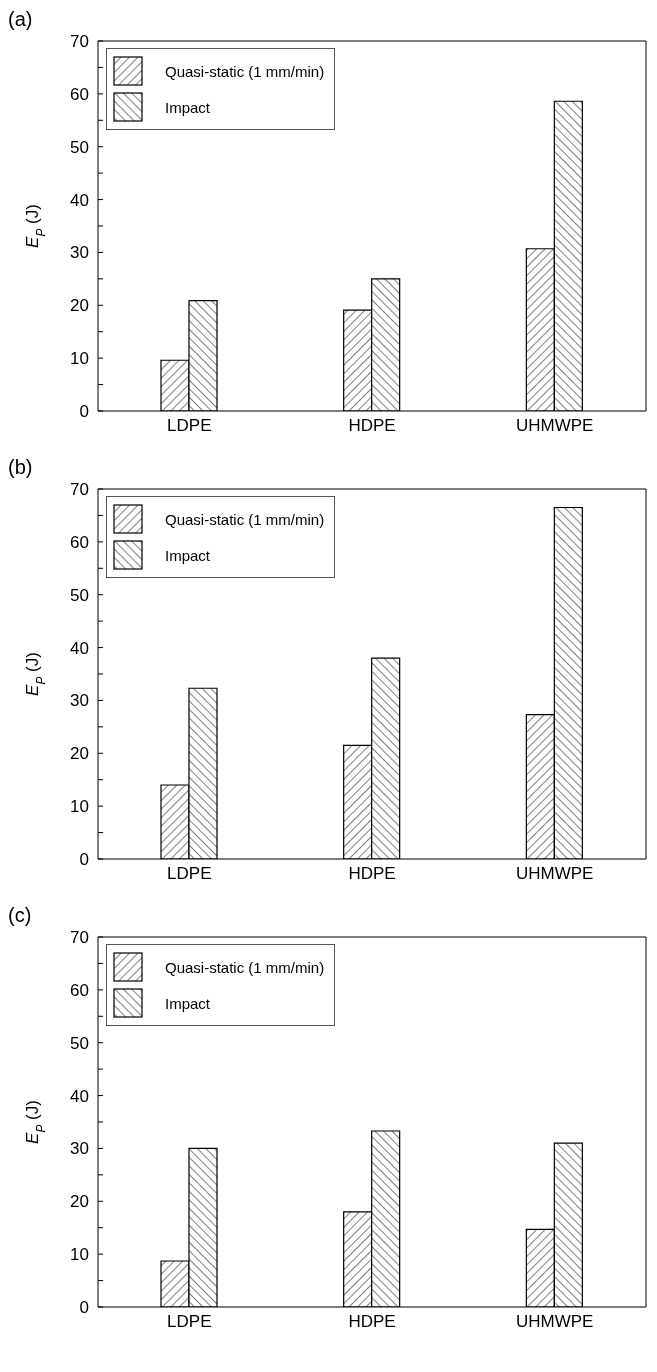 This screenshot has width=657, height=1372. What do you see at coordinates (21, 467) in the screenshot?
I see `chart-title: (b)` at bounding box center [21, 467].